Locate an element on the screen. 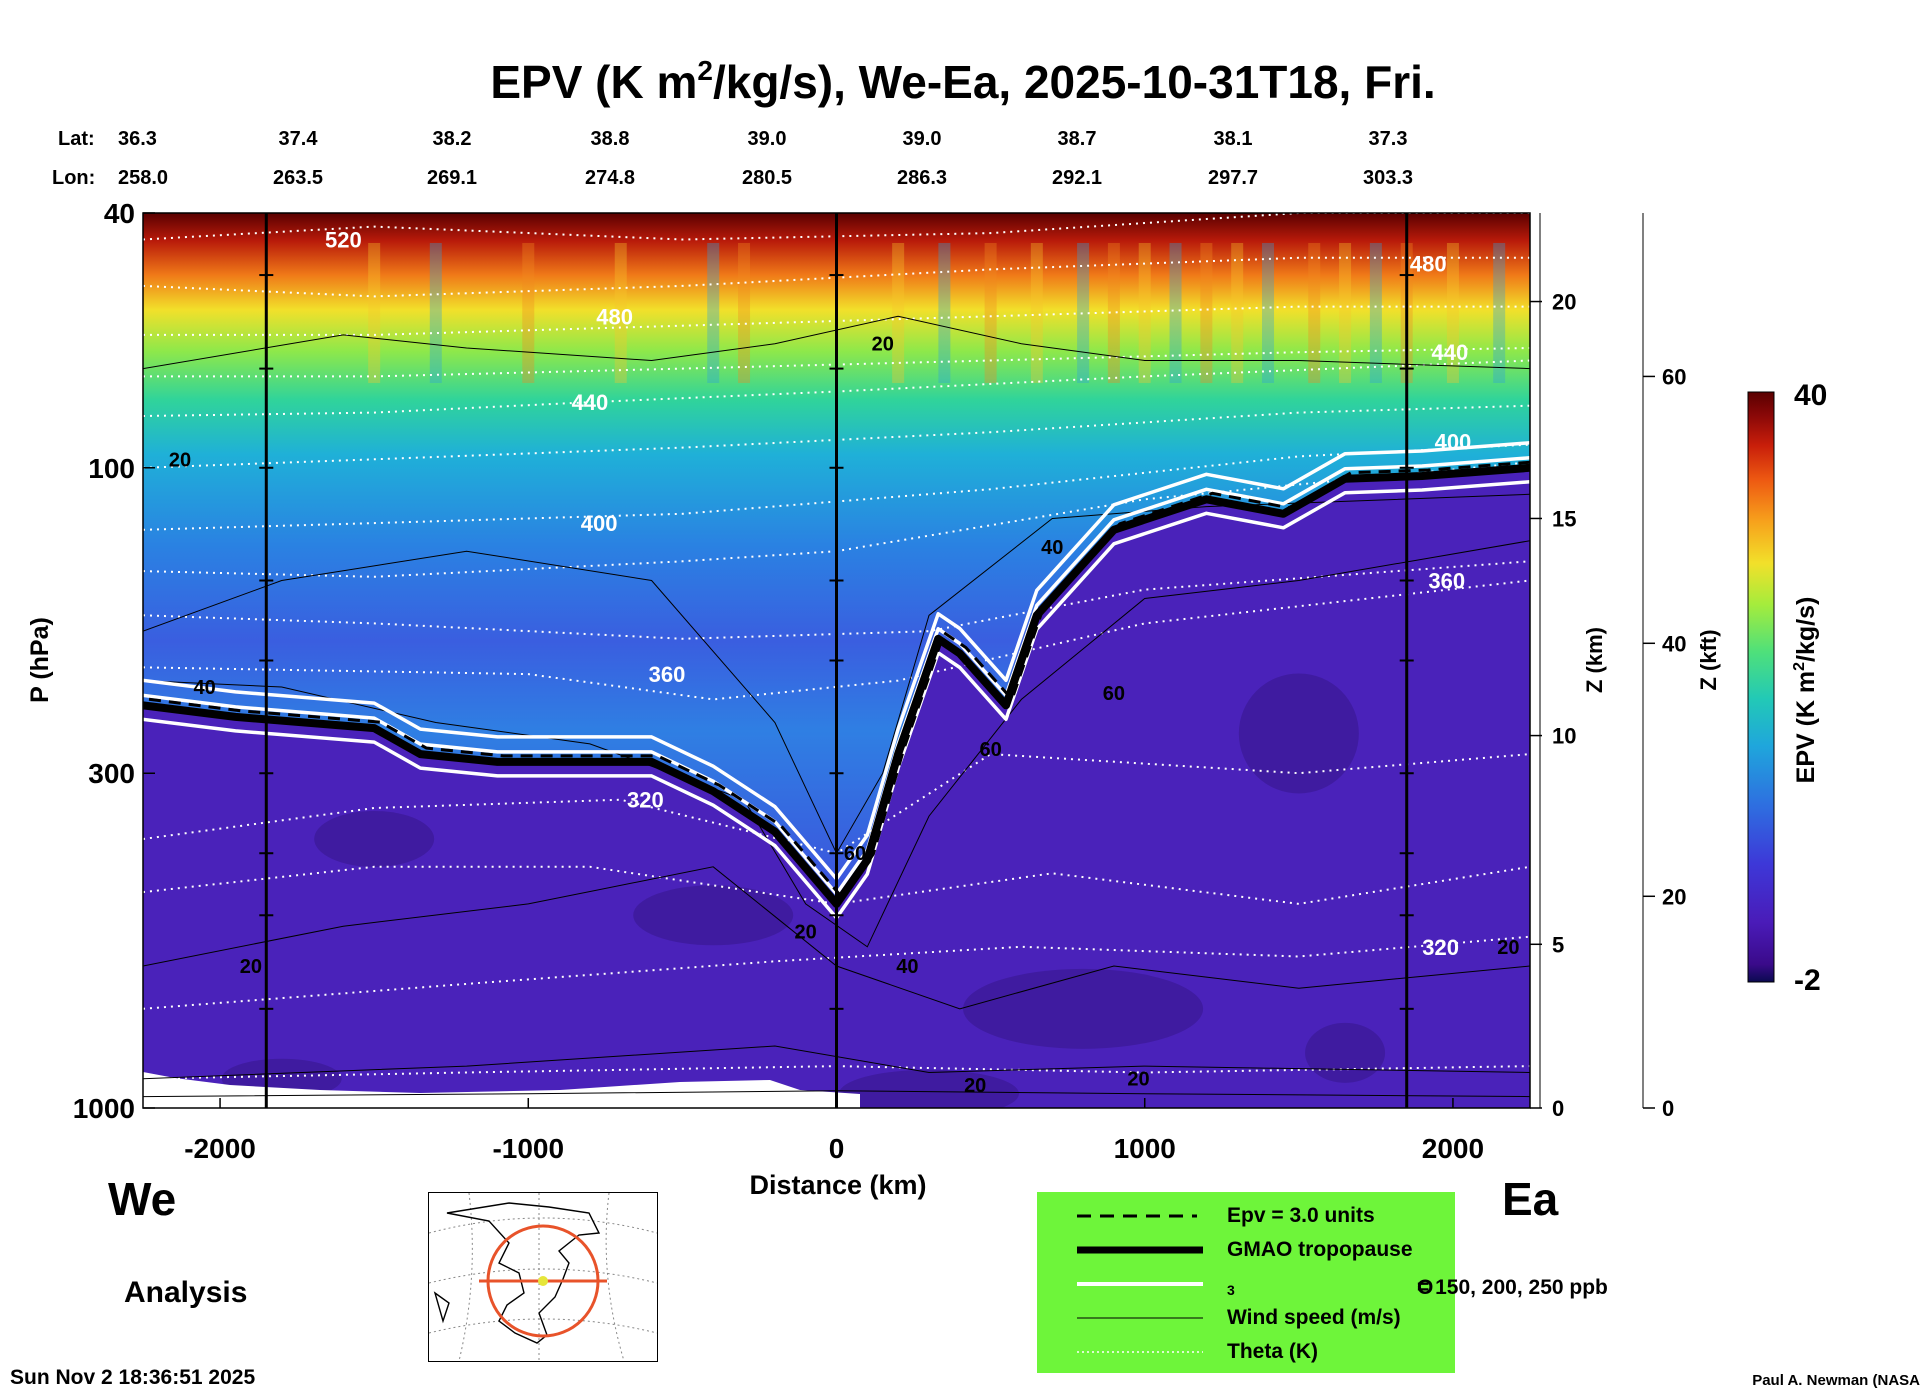 Image resolution: width=1926 pixels, height=1394 pixels. theta-label: 480 is located at coordinates (1428, 264).